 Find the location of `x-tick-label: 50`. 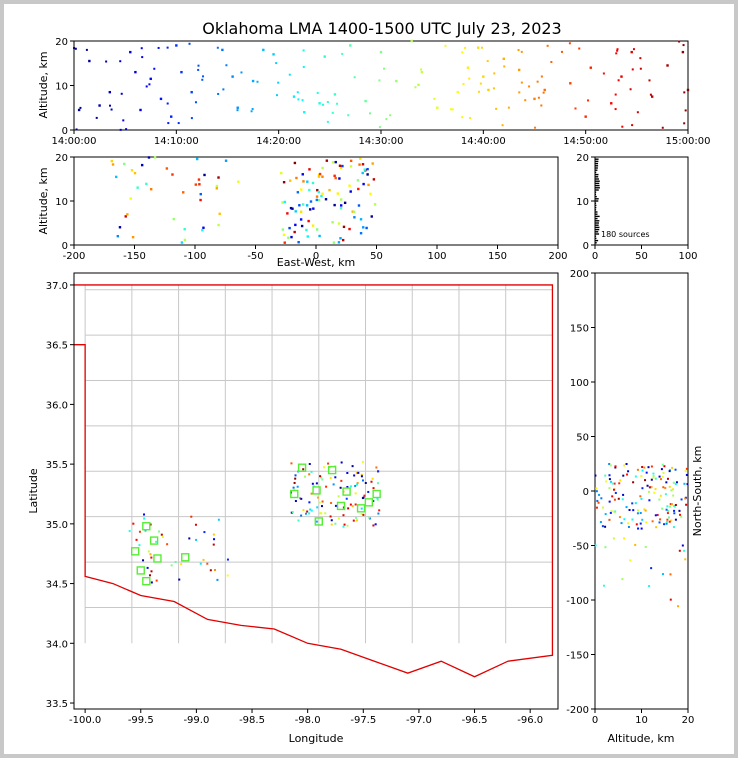

x-tick-label: 50 is located at coordinates (641, 256).